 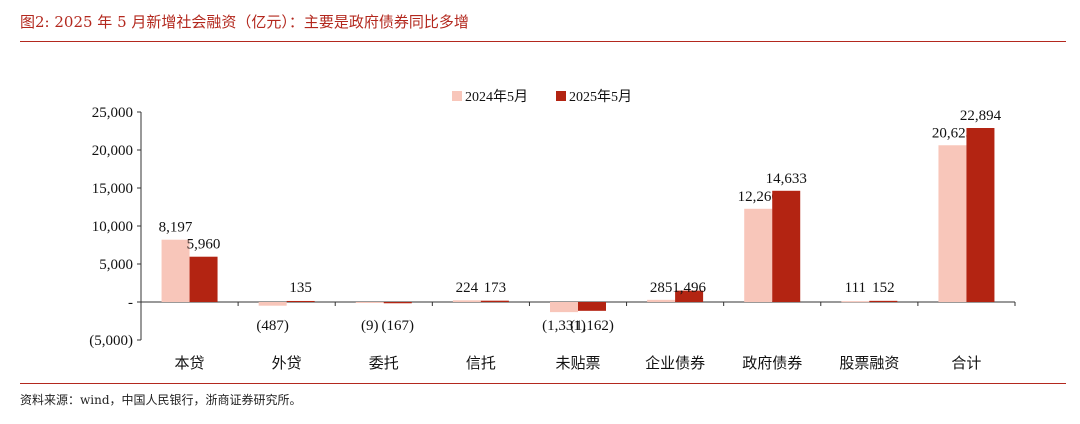 What do you see at coordinates (496, 97) in the screenshot?
I see `legend-label: 2024年5月` at bounding box center [496, 97].